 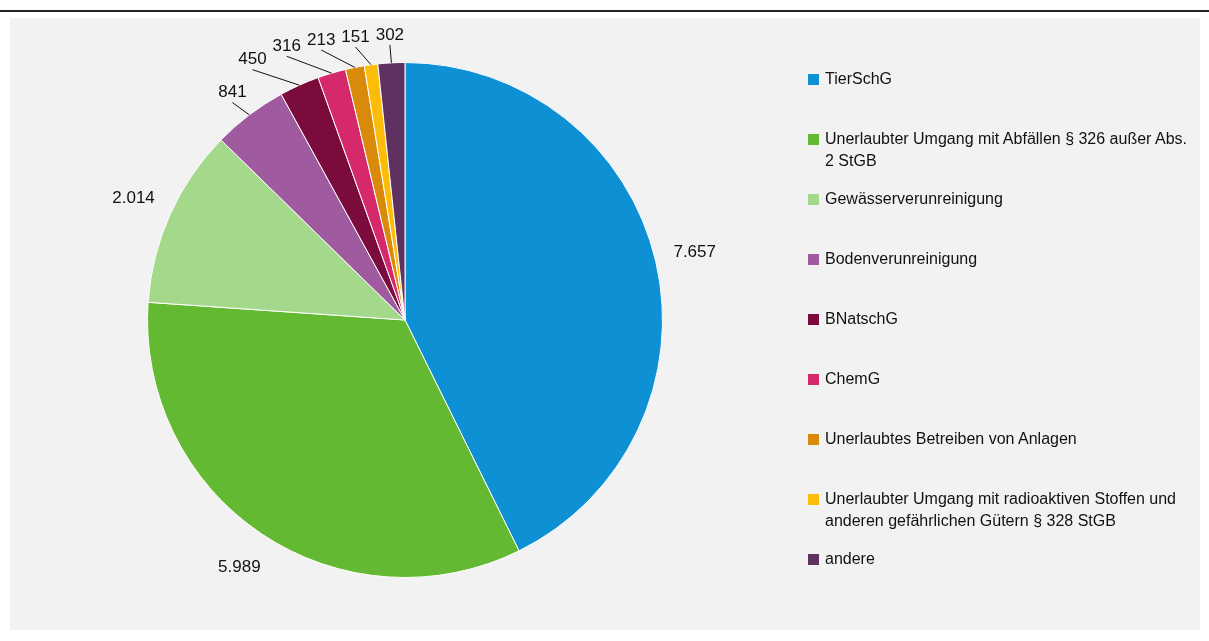 I want to click on data-label: 841, so click(x=232, y=92).